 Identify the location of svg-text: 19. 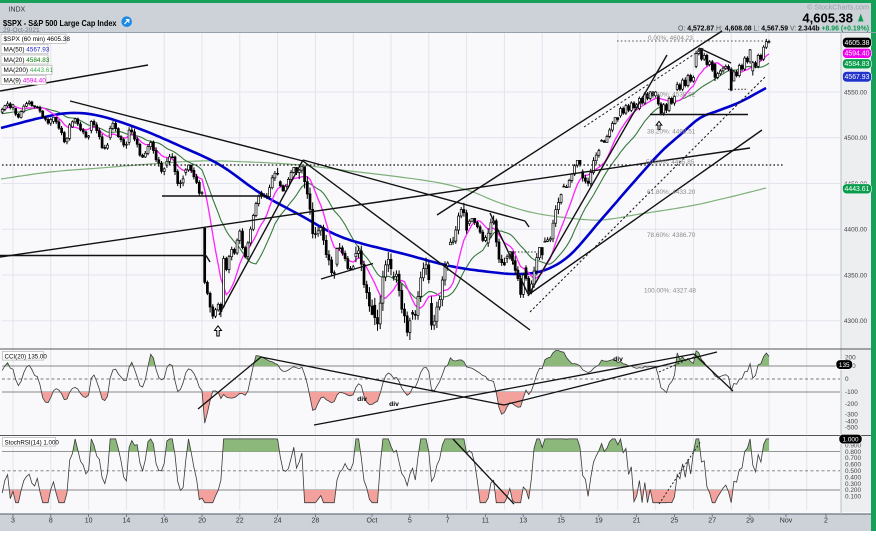
(599, 520).